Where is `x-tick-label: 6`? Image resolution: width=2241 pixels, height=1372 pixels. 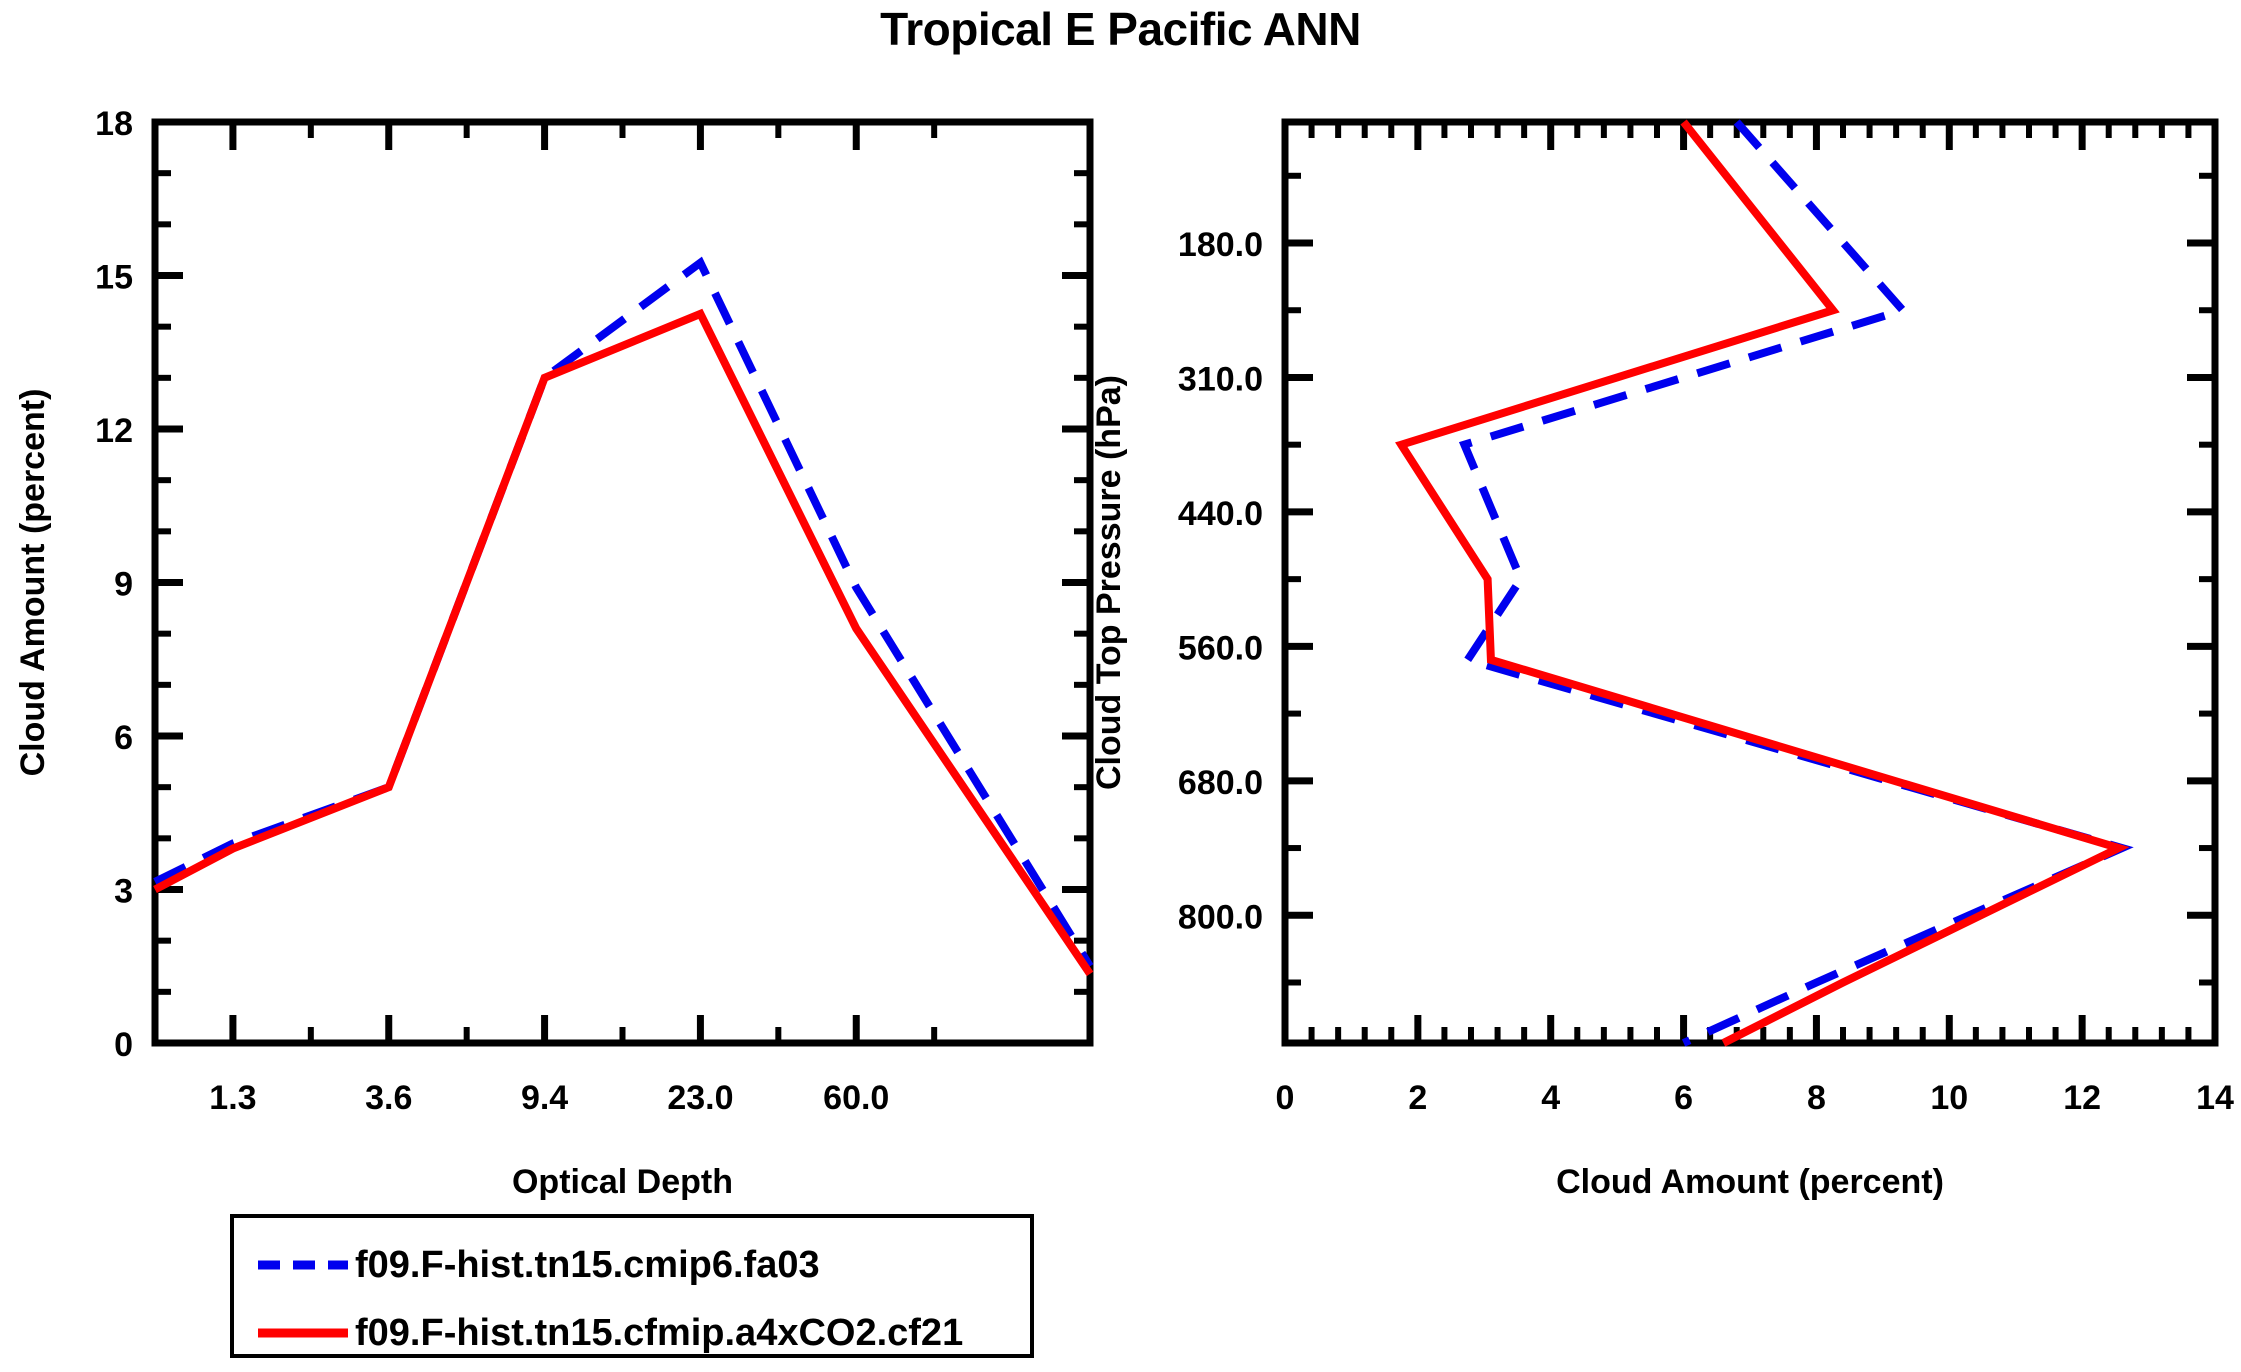 x-tick-label: 6 is located at coordinates (1683, 1098).